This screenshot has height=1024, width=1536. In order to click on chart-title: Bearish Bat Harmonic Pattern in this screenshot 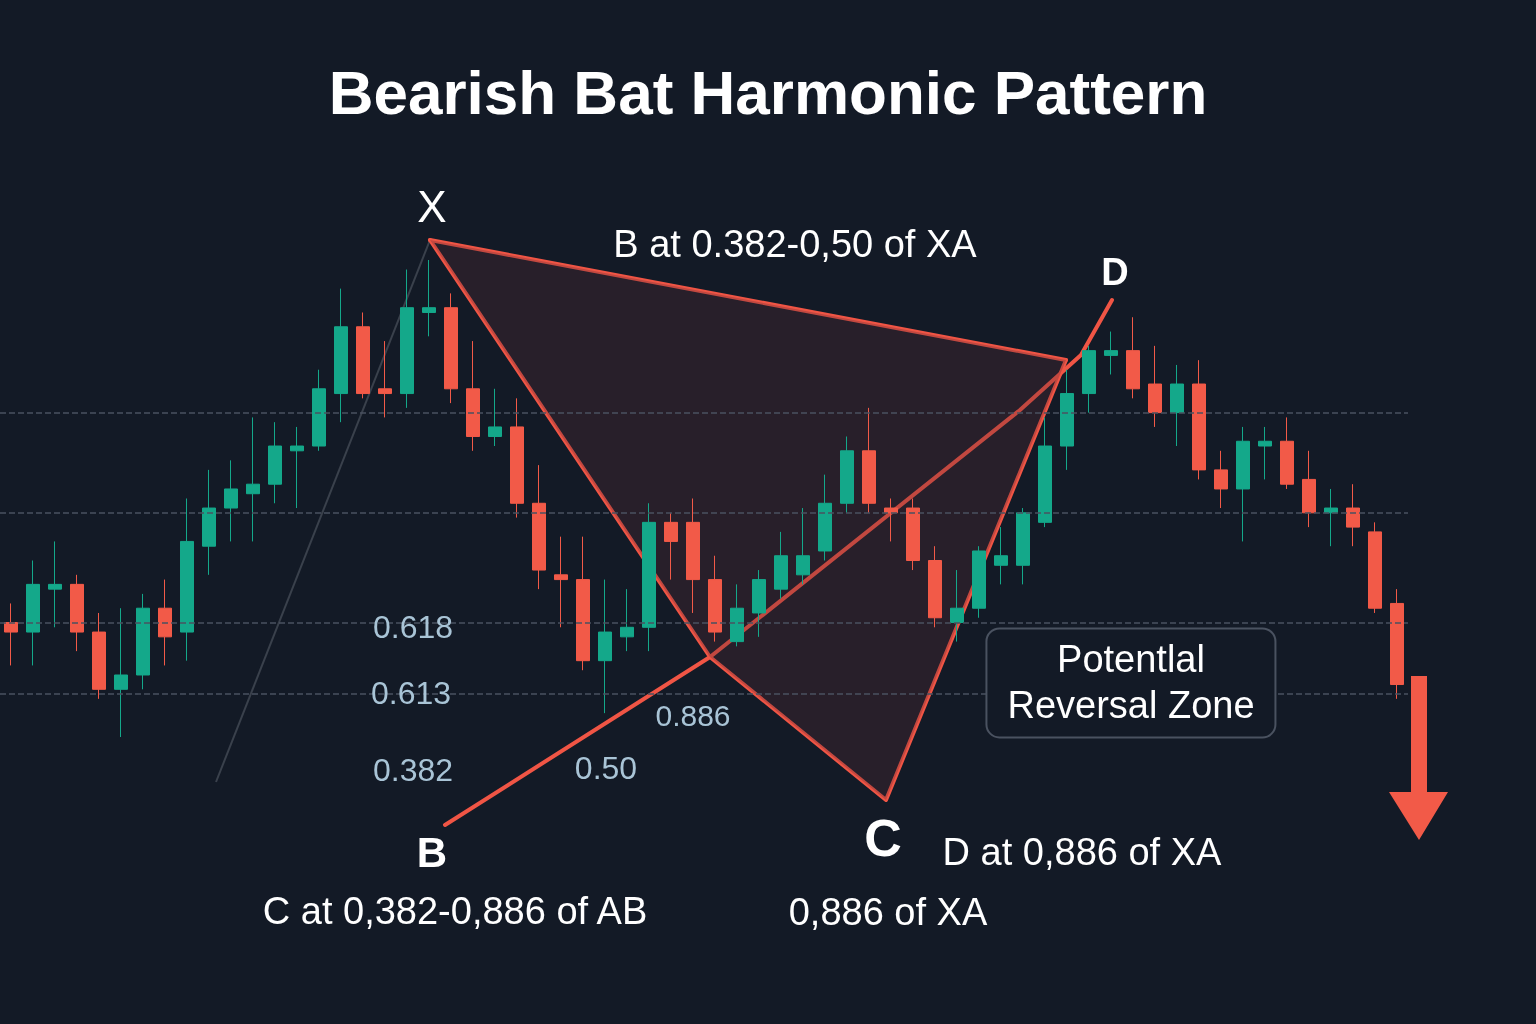, I will do `click(768, 92)`.